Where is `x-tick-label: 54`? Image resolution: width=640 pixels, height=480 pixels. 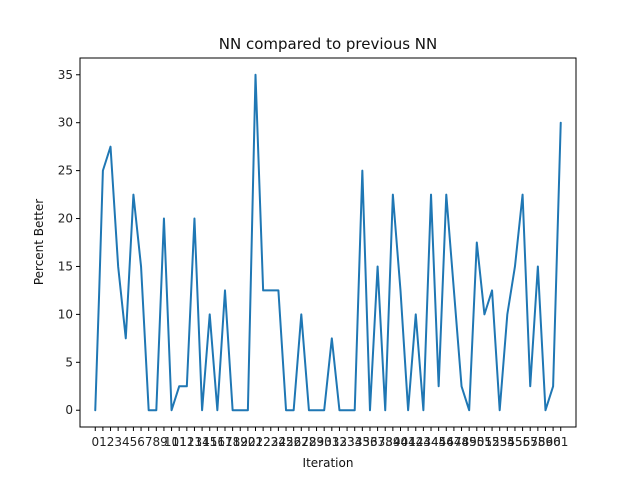 x-tick-label: 54 is located at coordinates (507, 442).